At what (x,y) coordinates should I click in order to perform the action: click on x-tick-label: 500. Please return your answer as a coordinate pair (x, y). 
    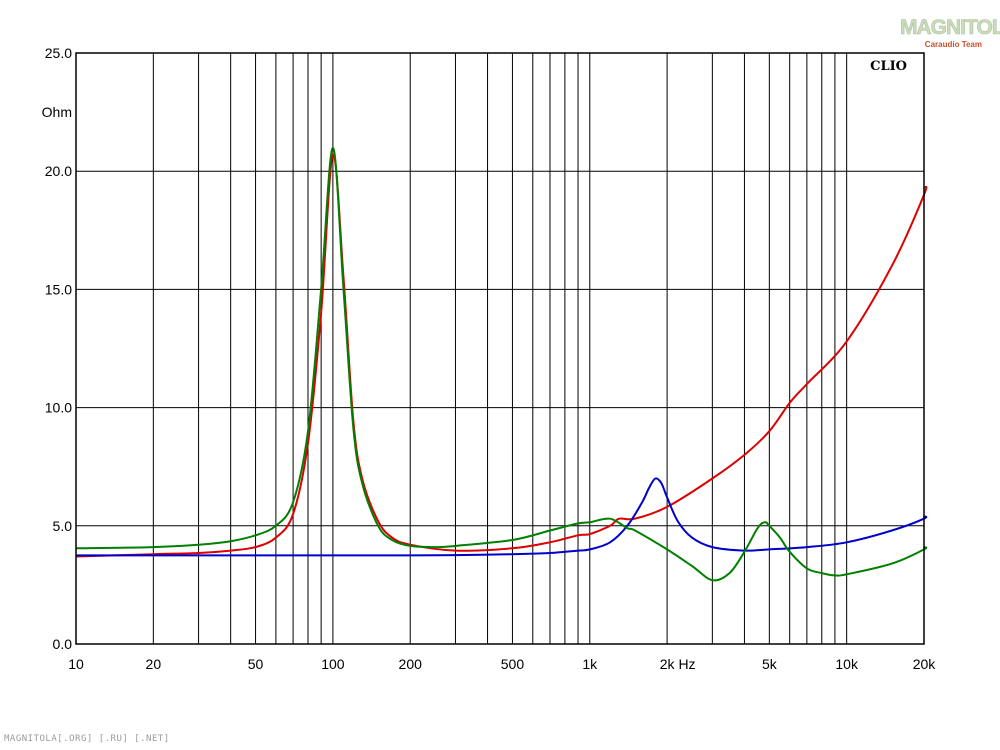
    Looking at the image, I should click on (513, 664).